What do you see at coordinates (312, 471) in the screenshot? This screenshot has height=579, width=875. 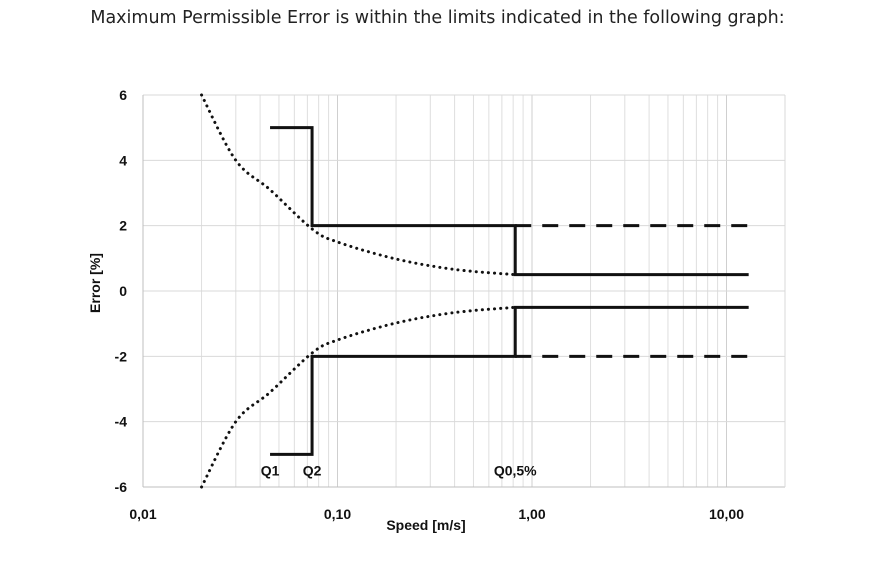 I see `annotation-label: Q2` at bounding box center [312, 471].